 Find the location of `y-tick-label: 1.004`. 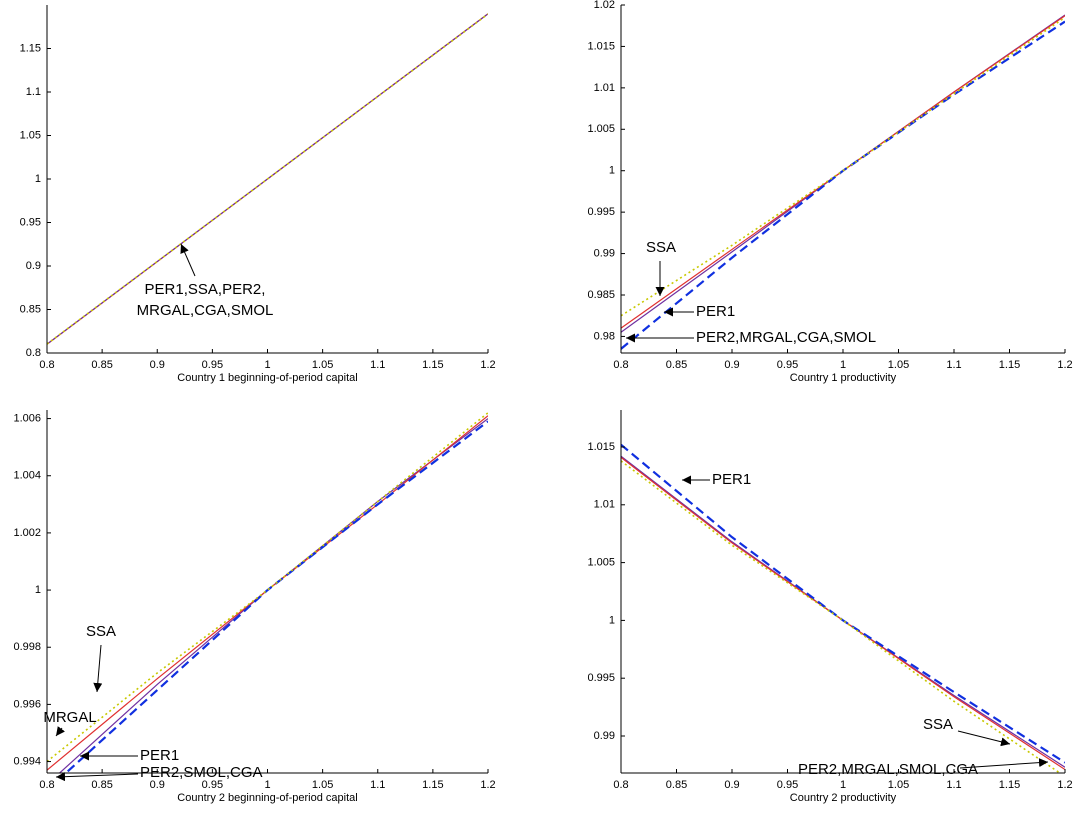

y-tick-label: 1.004 is located at coordinates (27, 476).